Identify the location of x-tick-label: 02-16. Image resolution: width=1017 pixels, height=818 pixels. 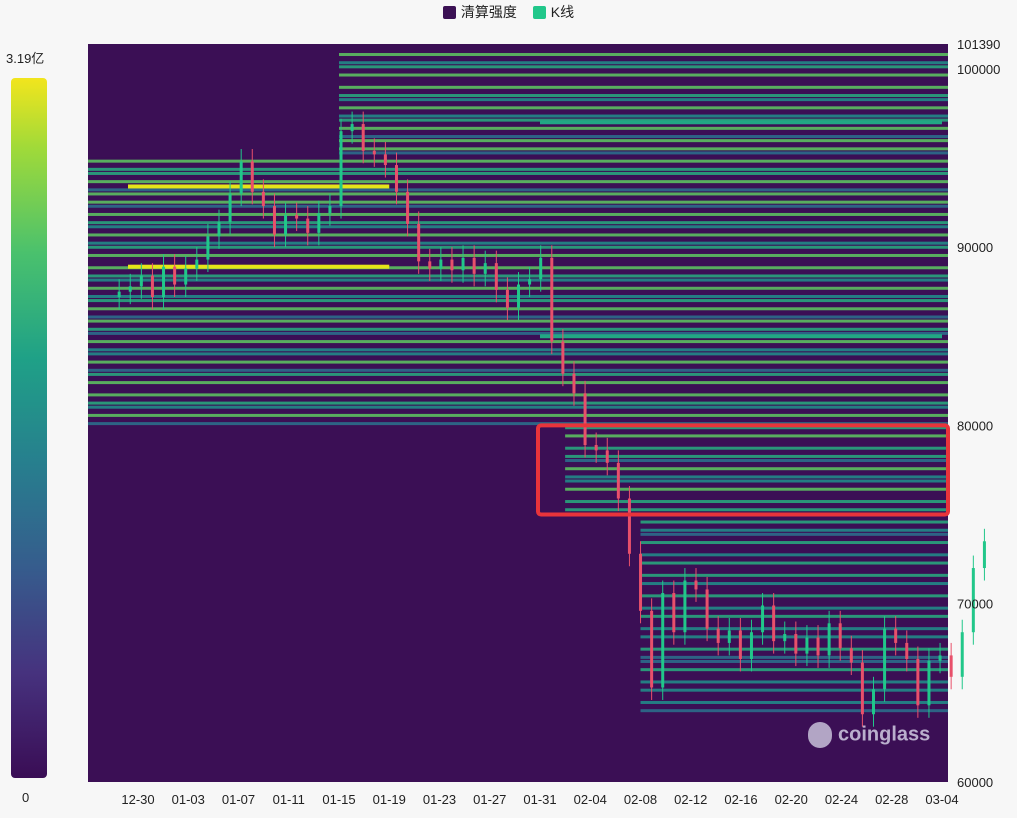
(740, 799).